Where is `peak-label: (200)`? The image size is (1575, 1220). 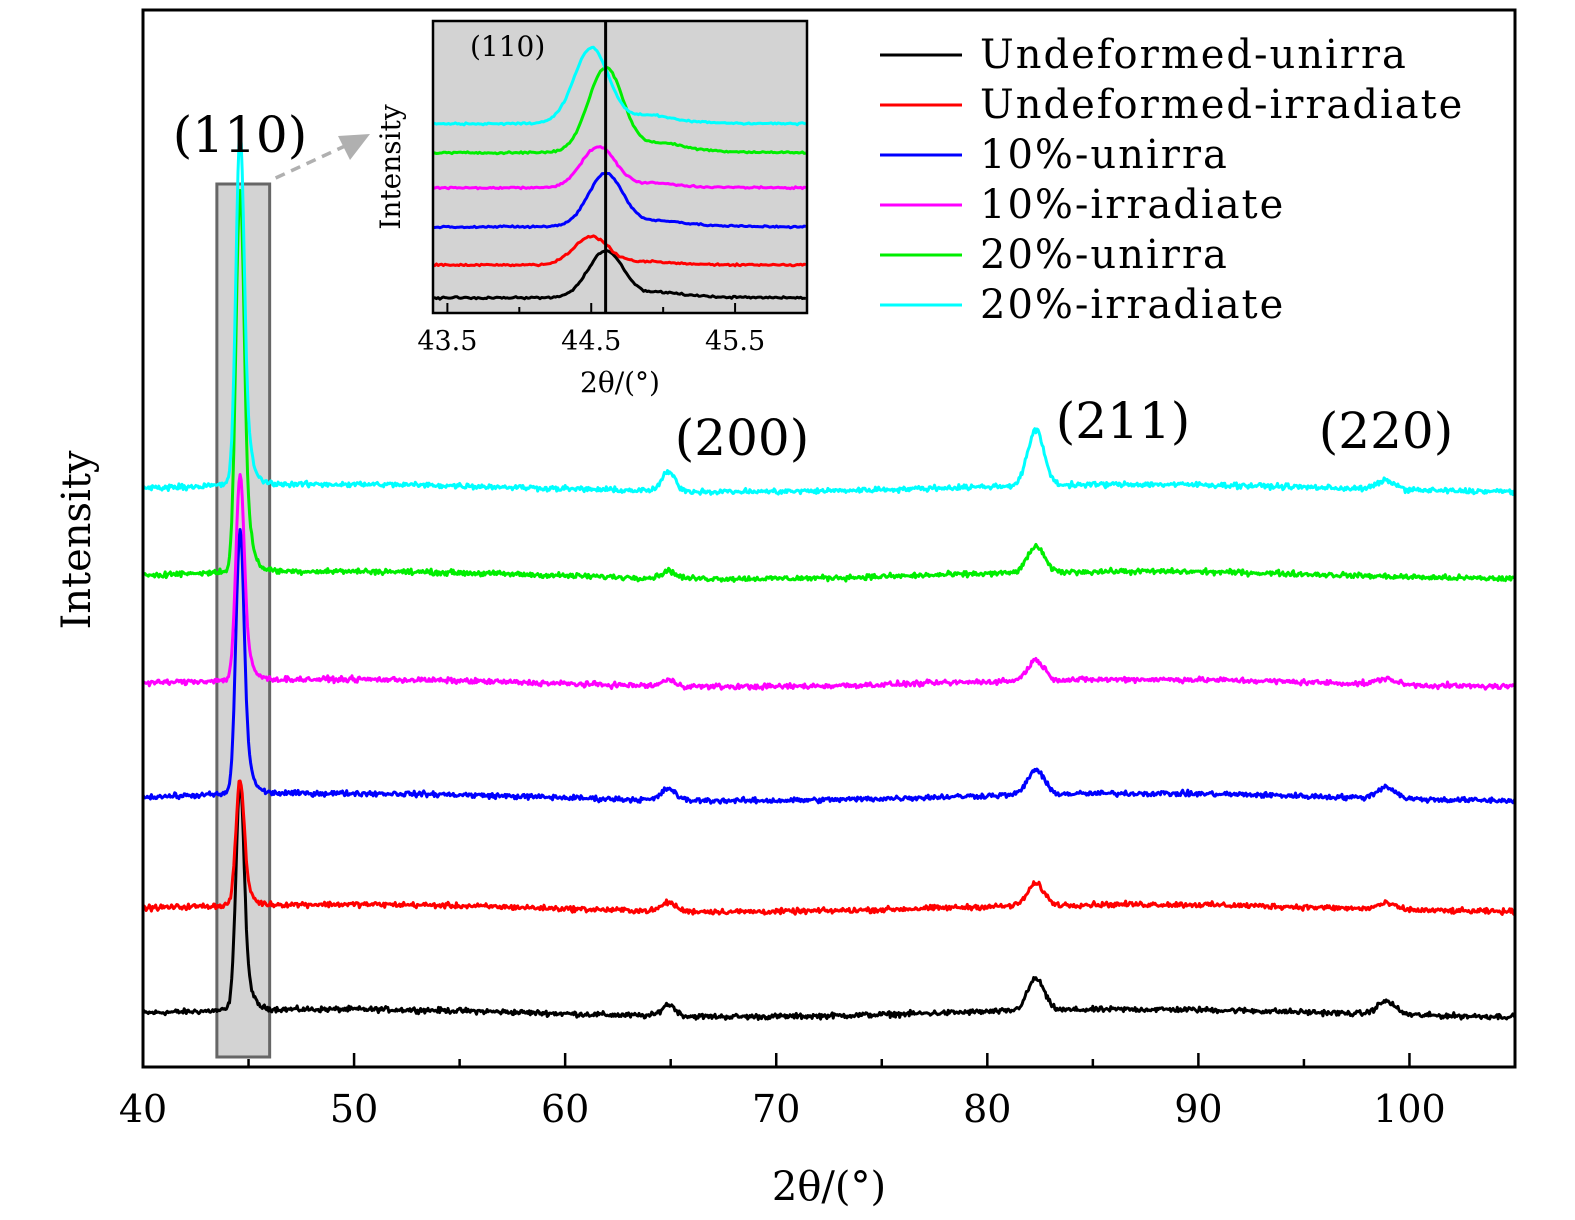 peak-label: (200) is located at coordinates (742, 438).